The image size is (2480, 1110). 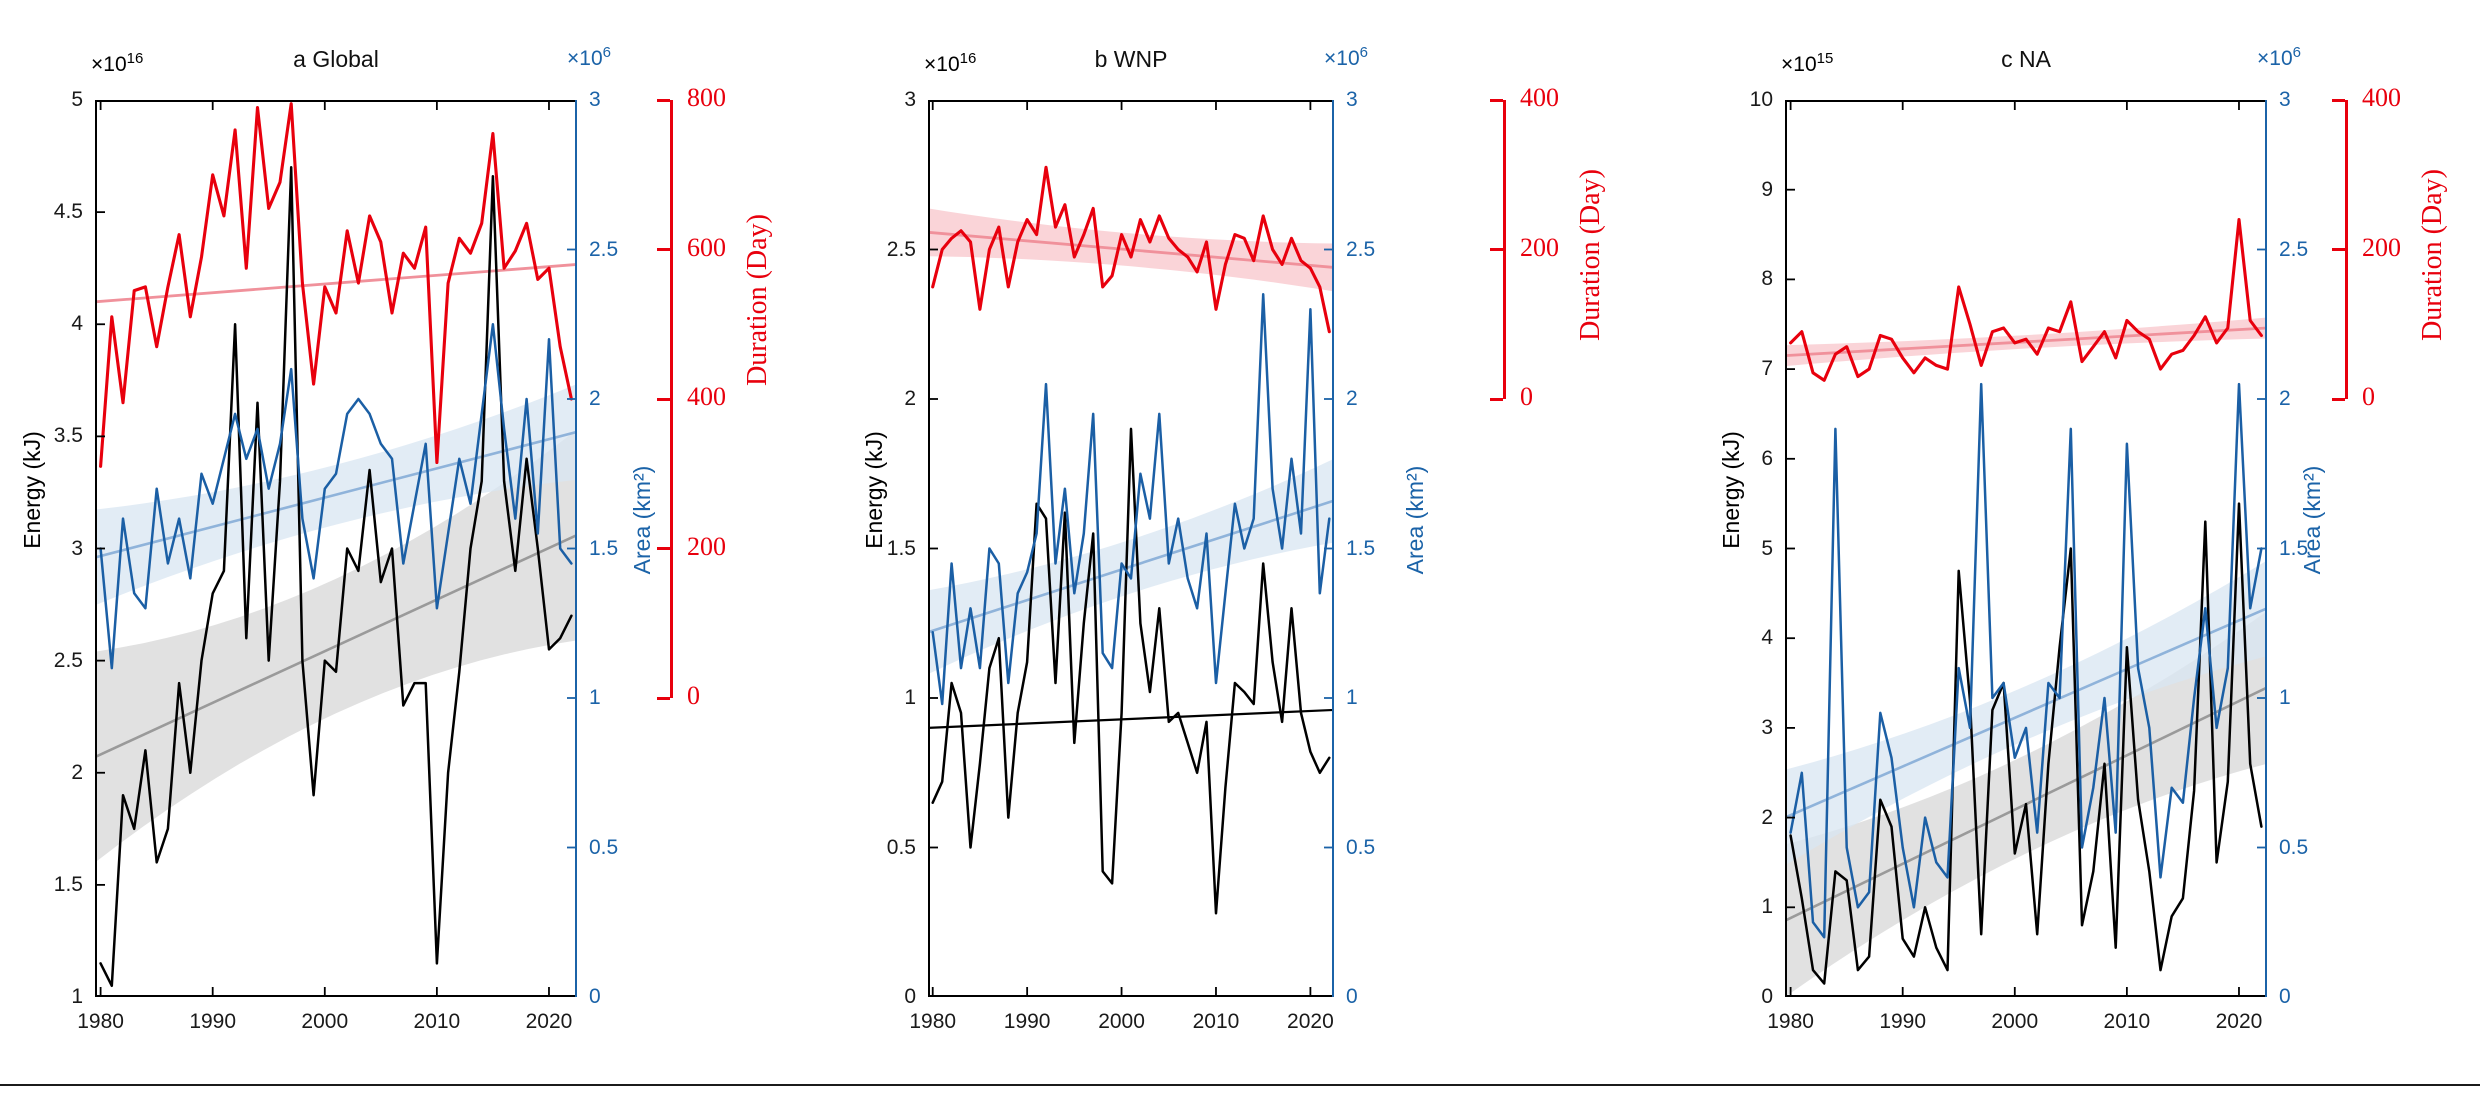 I want to click on exponent-power: 15, so click(x=1825, y=58).